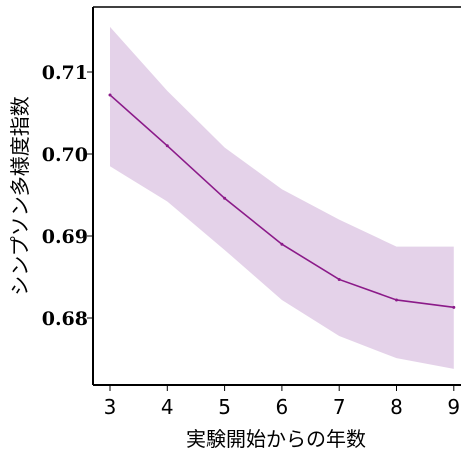 Image resolution: width=464 pixels, height=449 pixels. What do you see at coordinates (396, 407) in the screenshot?
I see `x-tick-label: 8` at bounding box center [396, 407].